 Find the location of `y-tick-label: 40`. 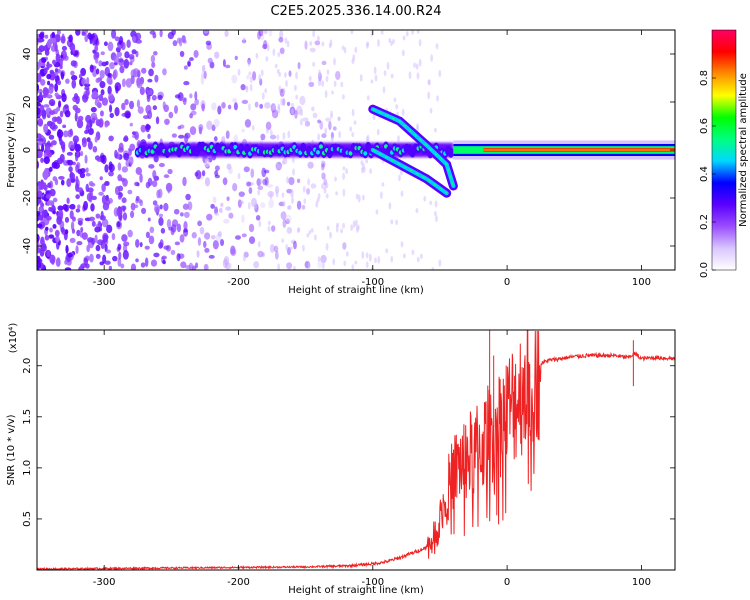

y-tick-label: 40 is located at coordinates (27, 54).